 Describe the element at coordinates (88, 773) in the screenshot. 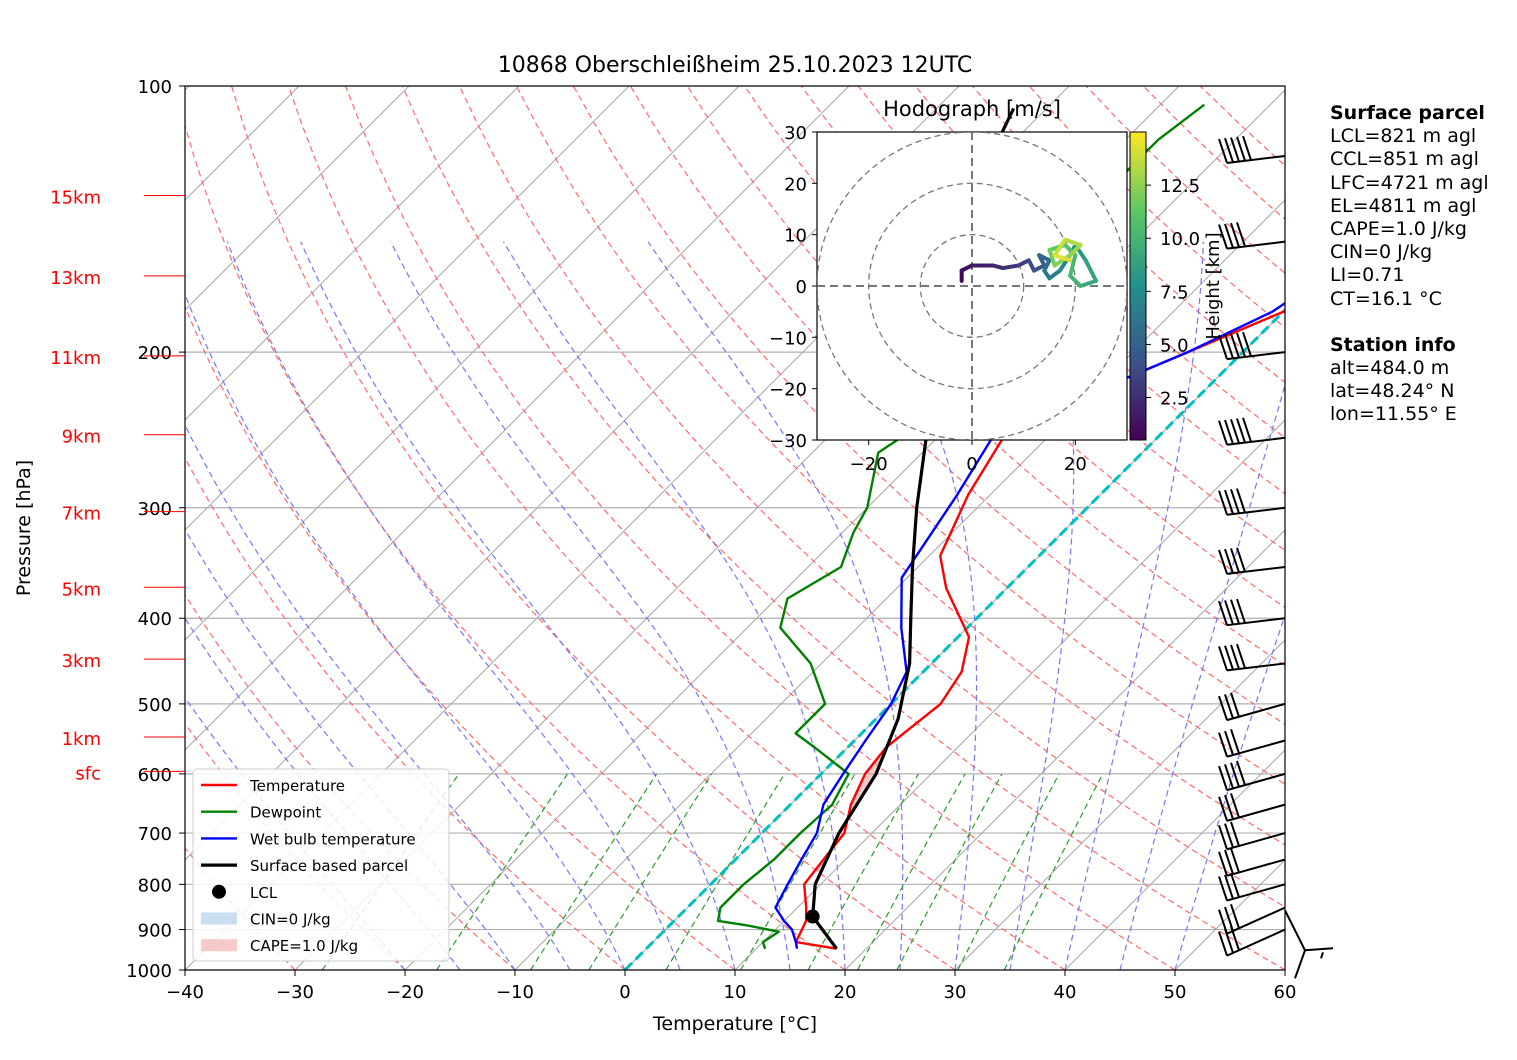

I see `height-label: sfc` at that location.